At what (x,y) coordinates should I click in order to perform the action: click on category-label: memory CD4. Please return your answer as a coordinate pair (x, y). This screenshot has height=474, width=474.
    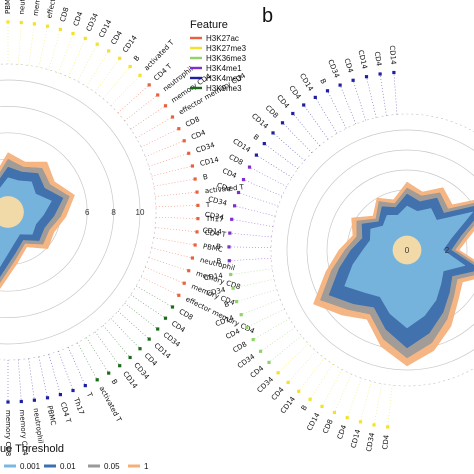
    Looking at the image, I should click on (23, 432).